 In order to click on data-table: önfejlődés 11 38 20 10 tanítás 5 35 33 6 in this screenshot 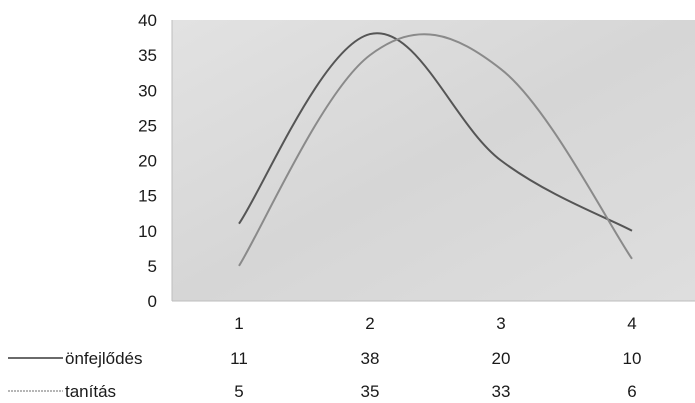, I will do `click(324, 375)`.